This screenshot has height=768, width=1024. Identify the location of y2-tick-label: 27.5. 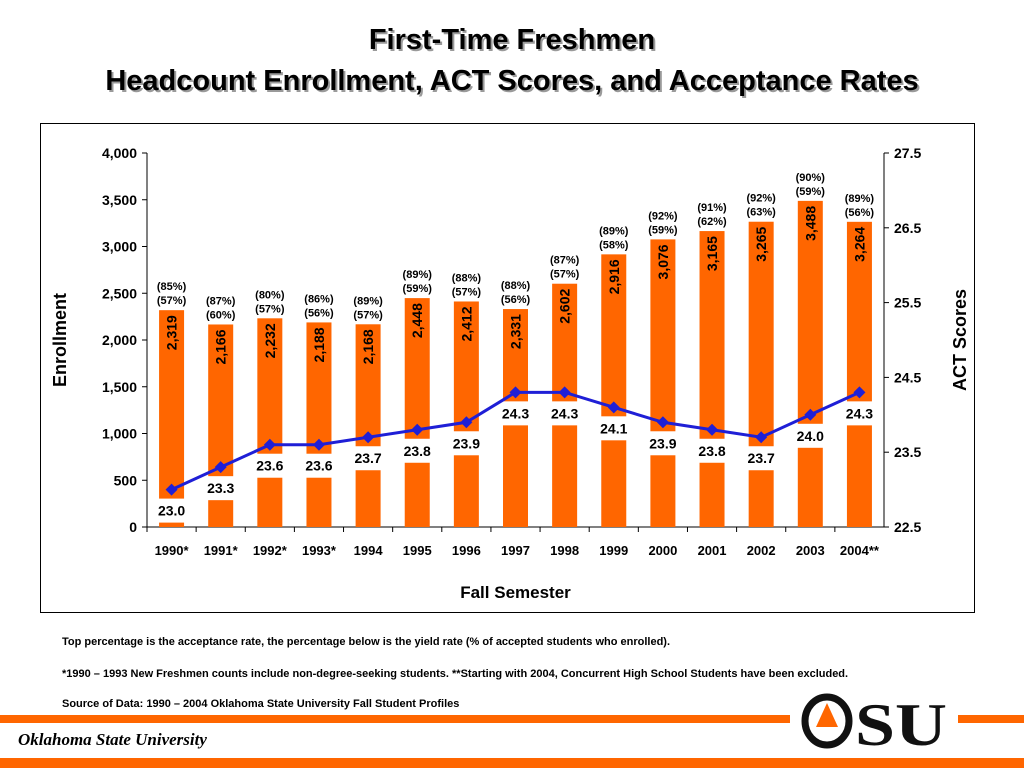
(907, 153).